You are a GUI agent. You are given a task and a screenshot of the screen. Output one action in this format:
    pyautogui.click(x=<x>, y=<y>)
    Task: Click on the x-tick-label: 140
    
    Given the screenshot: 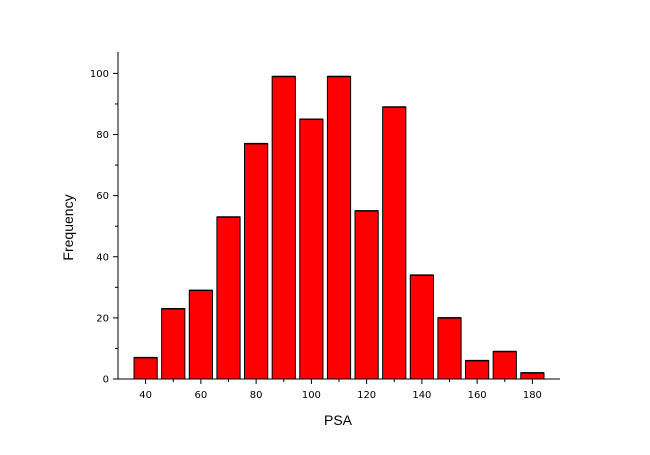 What is the action you would take?
    pyautogui.click(x=421, y=395)
    